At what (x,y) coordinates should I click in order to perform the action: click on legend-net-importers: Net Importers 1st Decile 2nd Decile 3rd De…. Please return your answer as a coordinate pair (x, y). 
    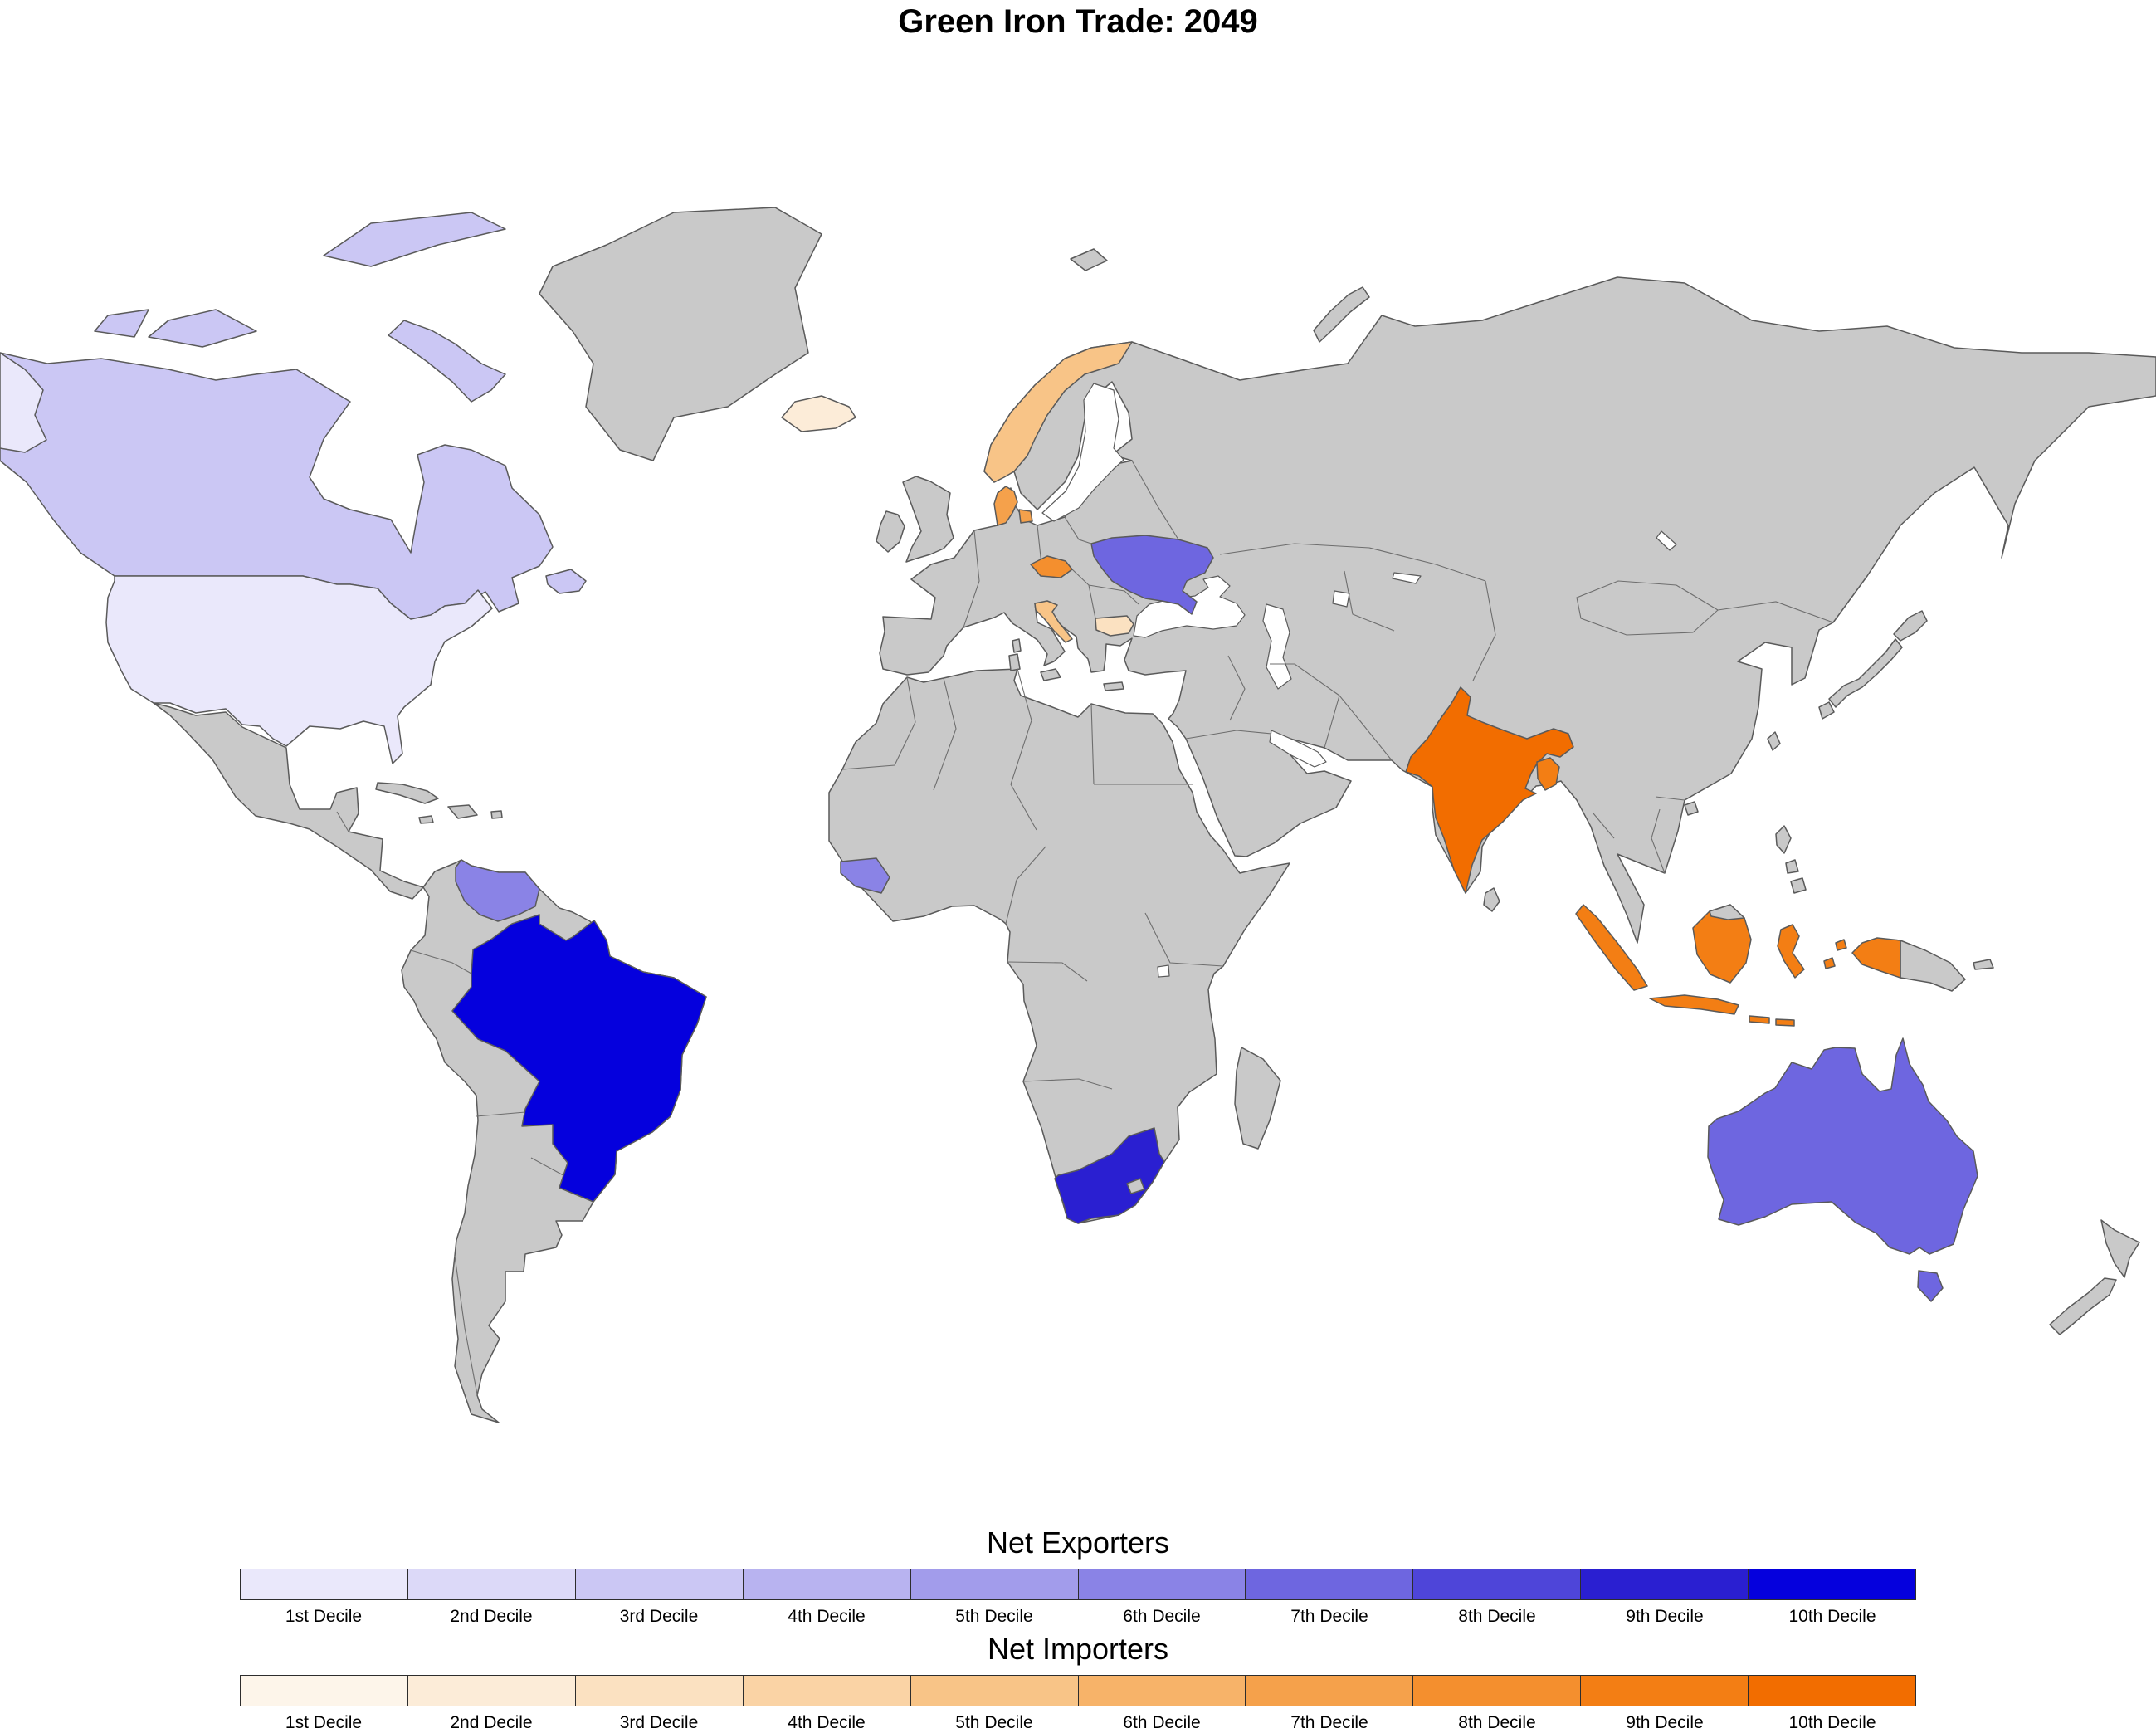
    Looking at the image, I should click on (1078, 1682).